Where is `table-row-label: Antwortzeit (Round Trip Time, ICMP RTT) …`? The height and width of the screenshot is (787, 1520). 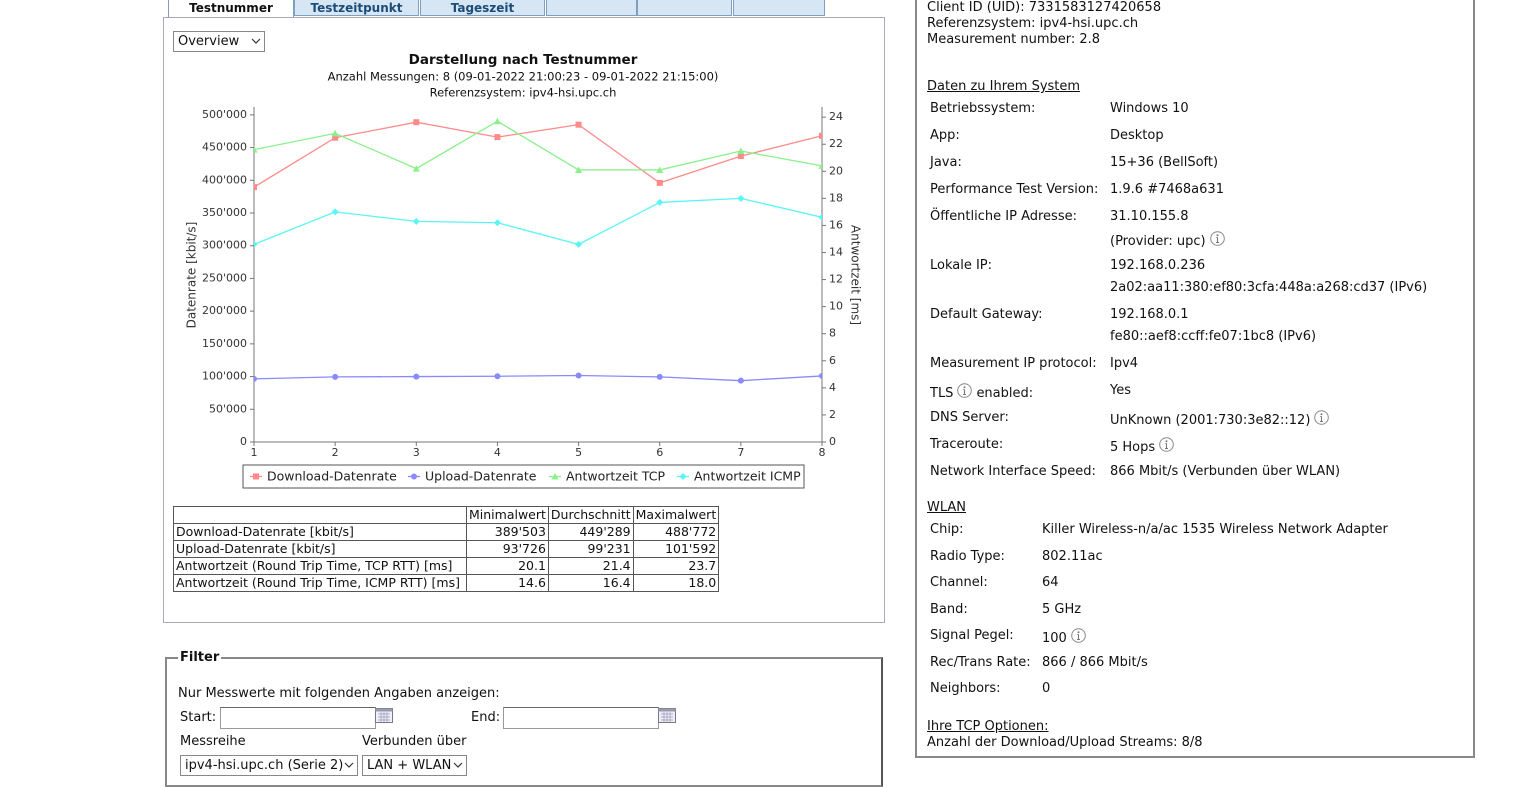
table-row-label: Antwortzeit (Round Trip Time, ICMP RTT) … is located at coordinates (320, 583).